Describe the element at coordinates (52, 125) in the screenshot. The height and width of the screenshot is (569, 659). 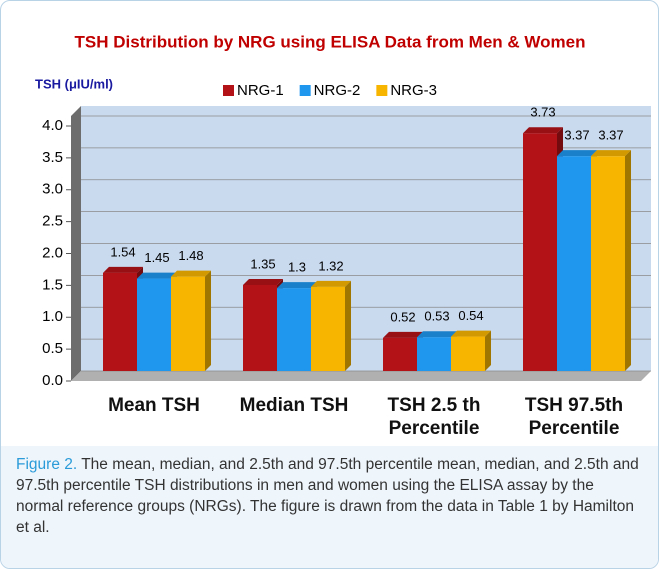
I see `y-tick-label: 4.0` at that location.